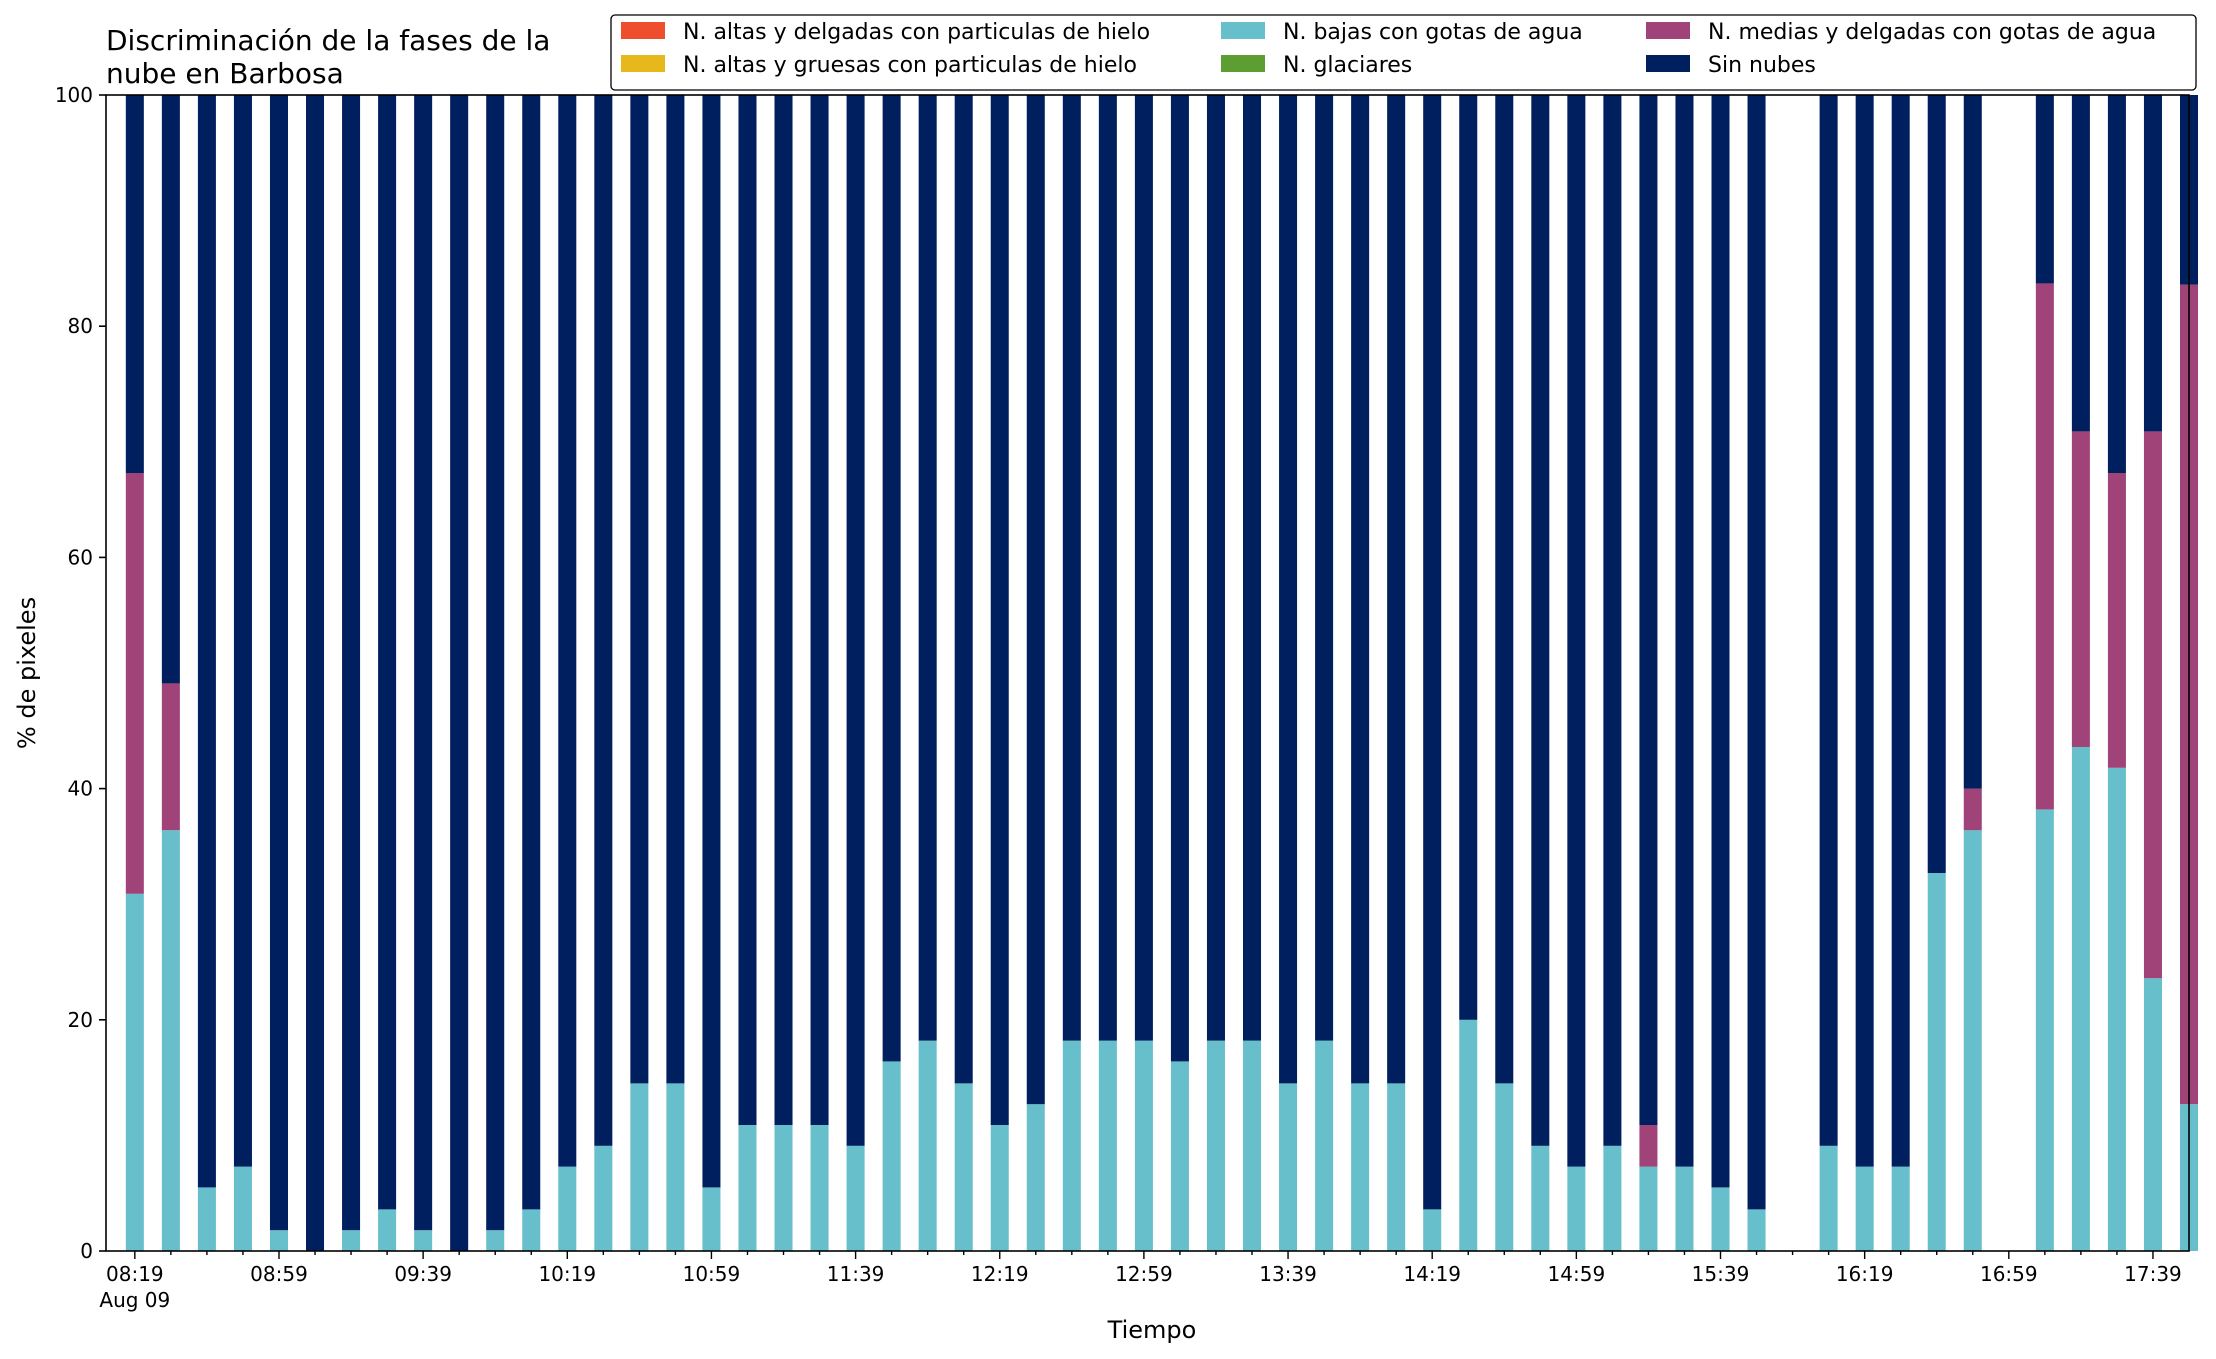  I want to click on chart-title-line-1: Discriminación de la fases de la, so click(328, 40).